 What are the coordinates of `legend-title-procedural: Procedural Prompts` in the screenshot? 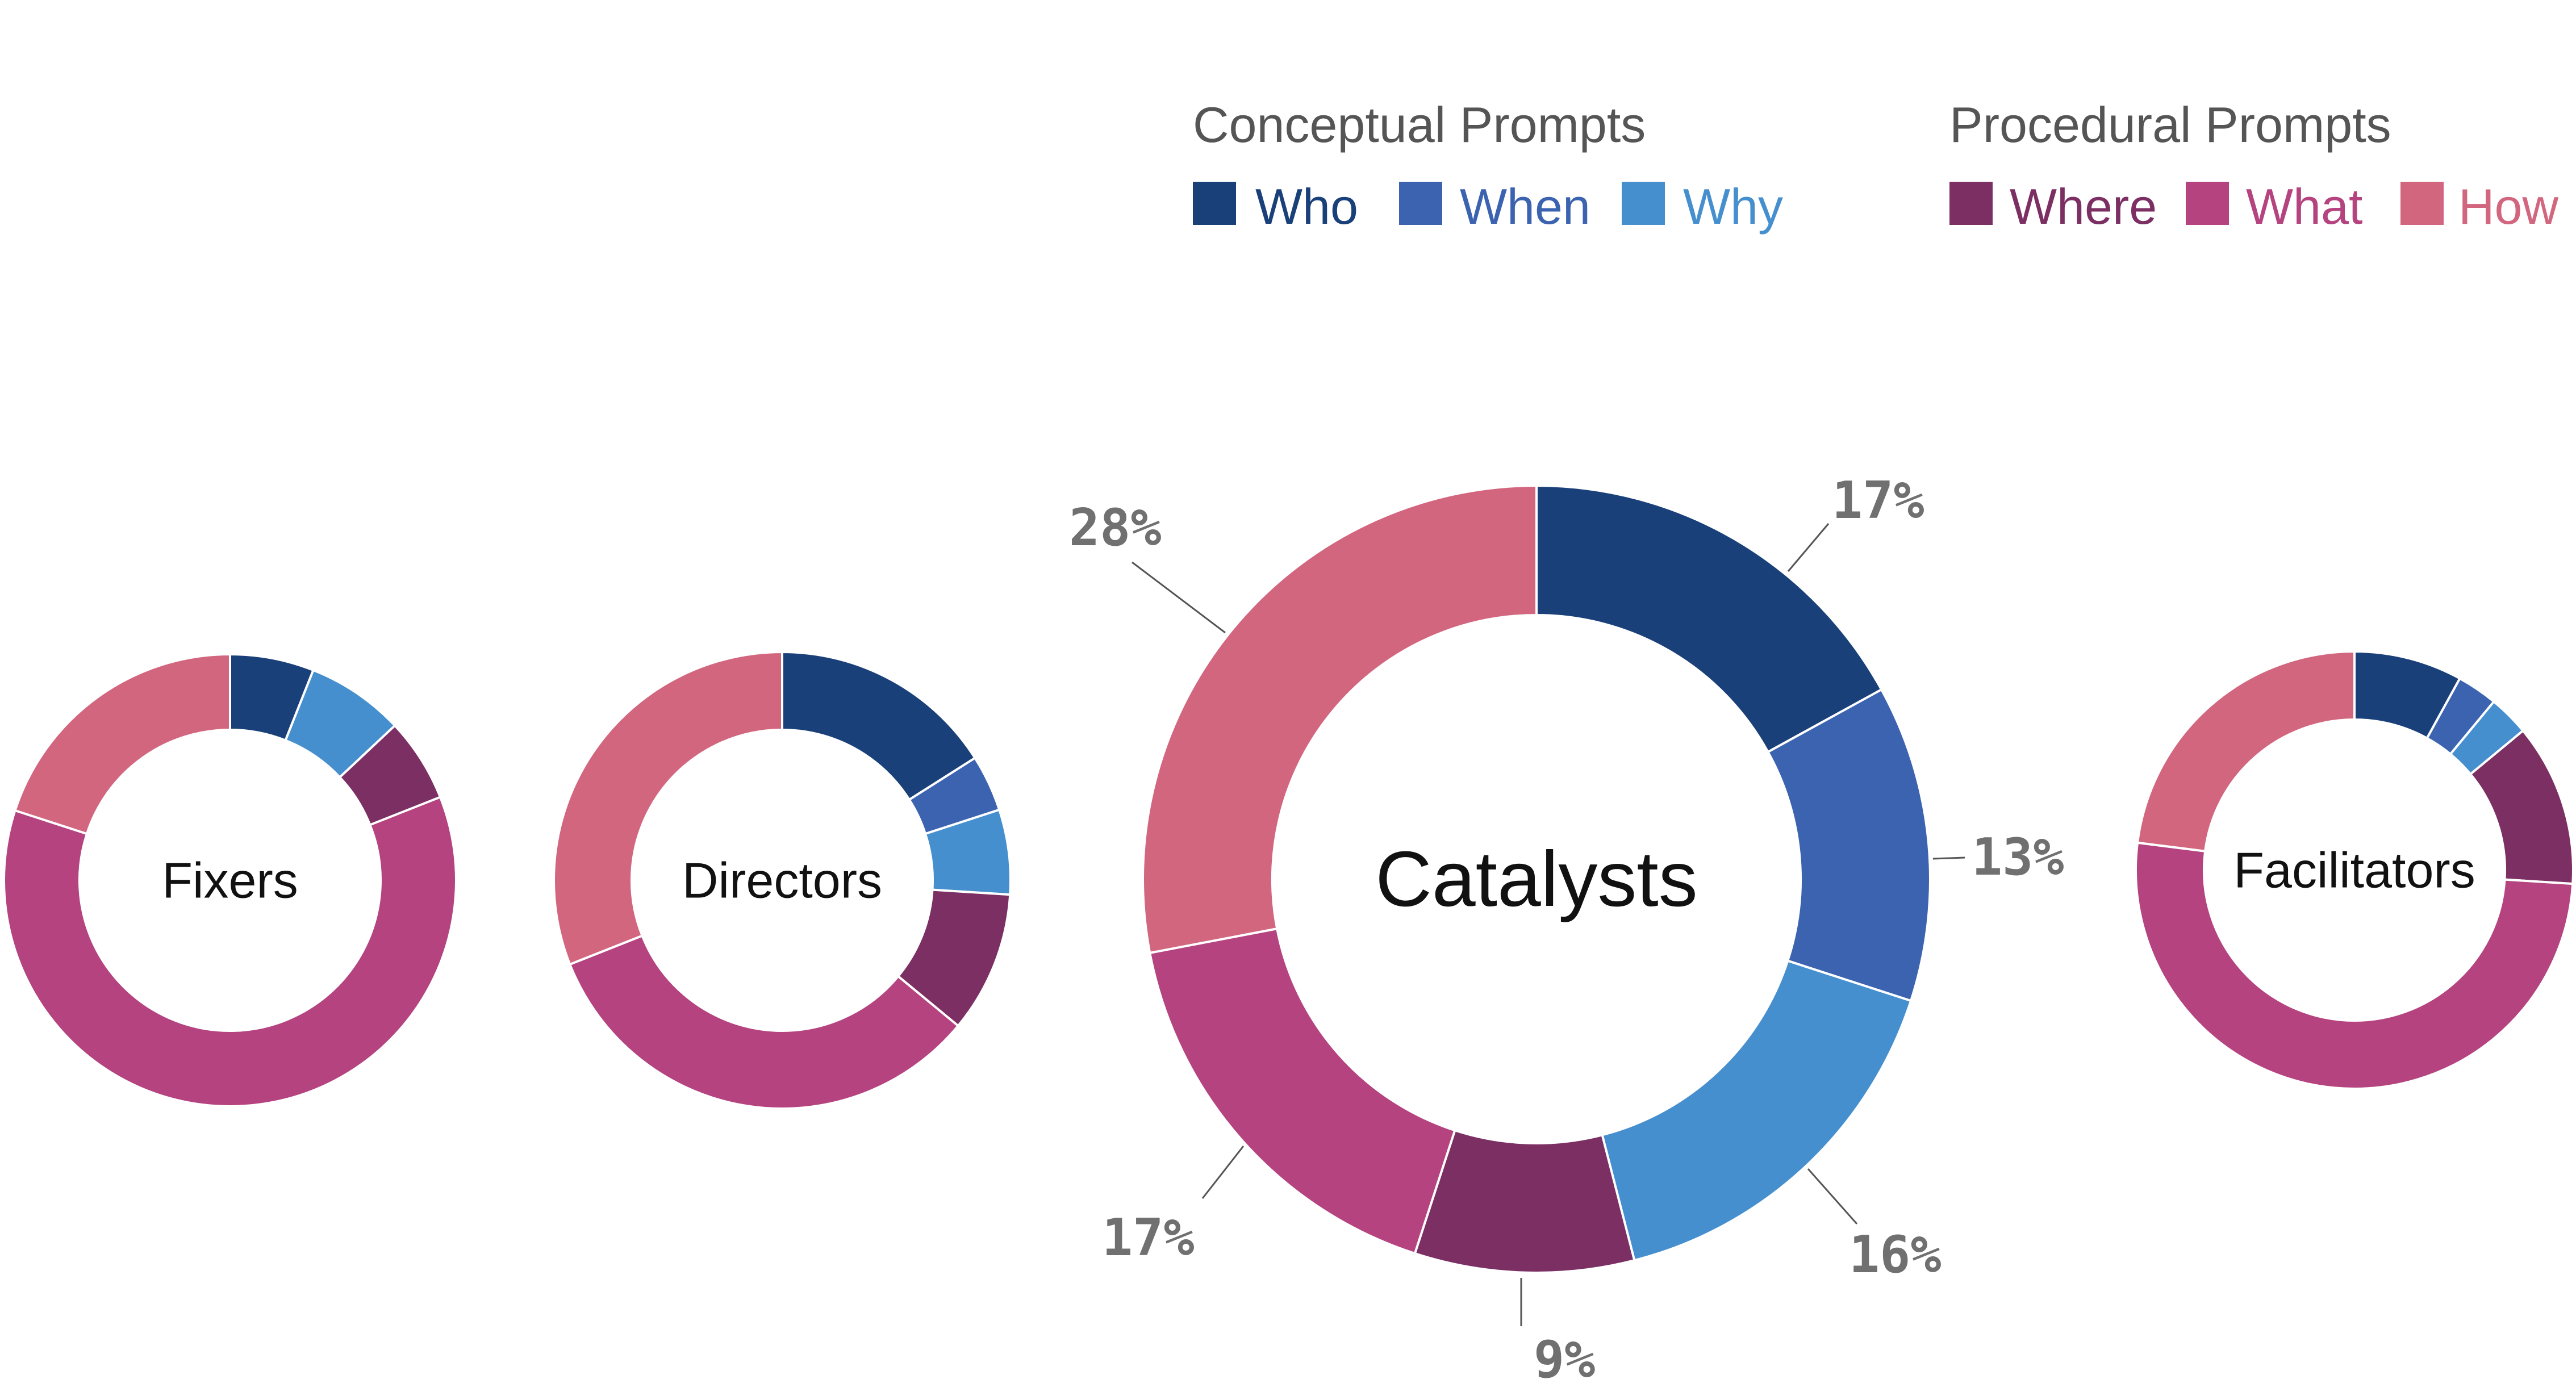 It's located at (2170, 125).